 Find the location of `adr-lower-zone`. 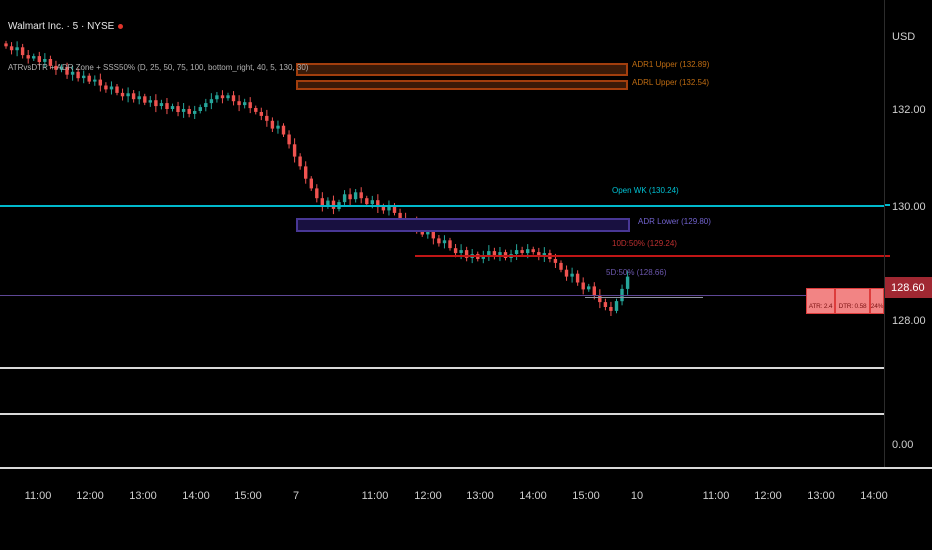

adr-lower-zone is located at coordinates (463, 225).